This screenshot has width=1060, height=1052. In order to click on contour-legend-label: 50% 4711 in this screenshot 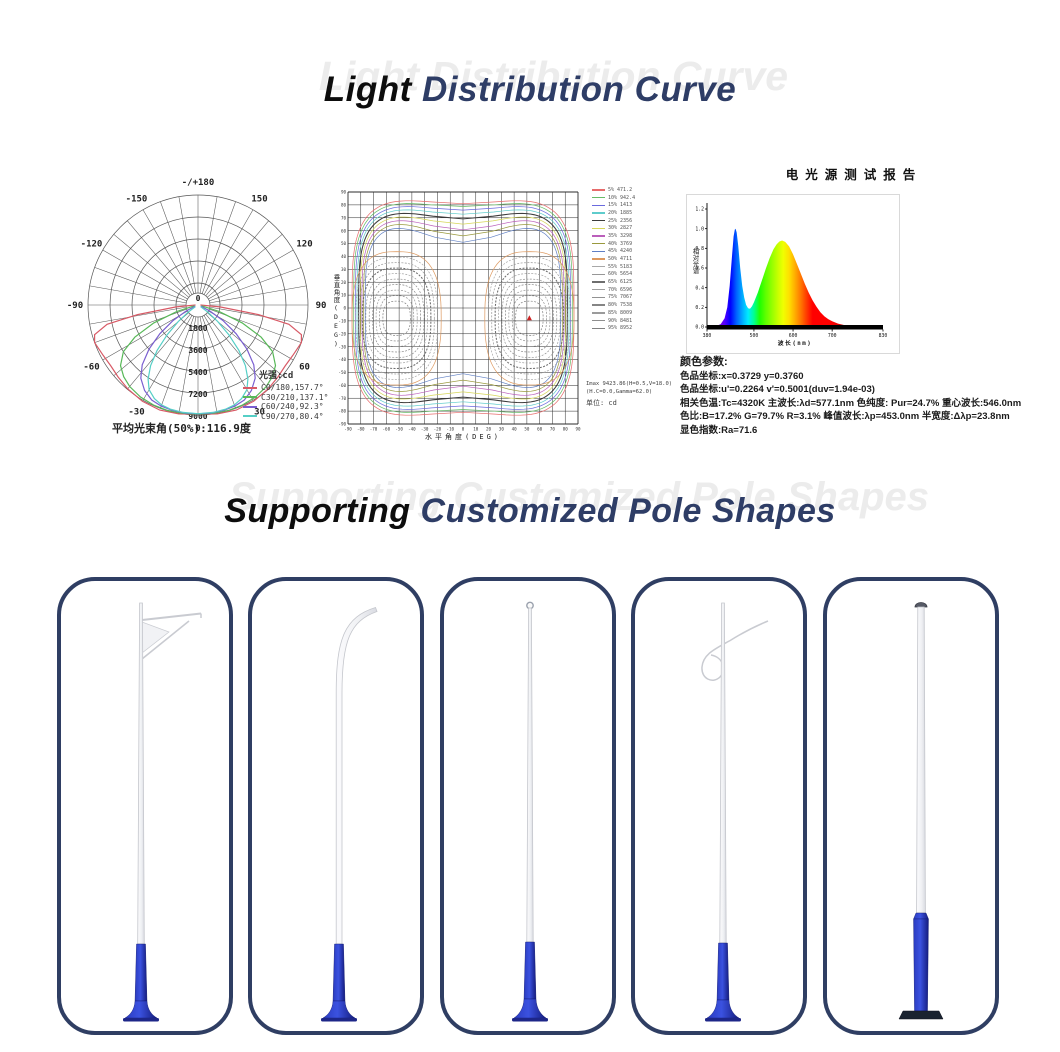, I will do `click(620, 259)`.